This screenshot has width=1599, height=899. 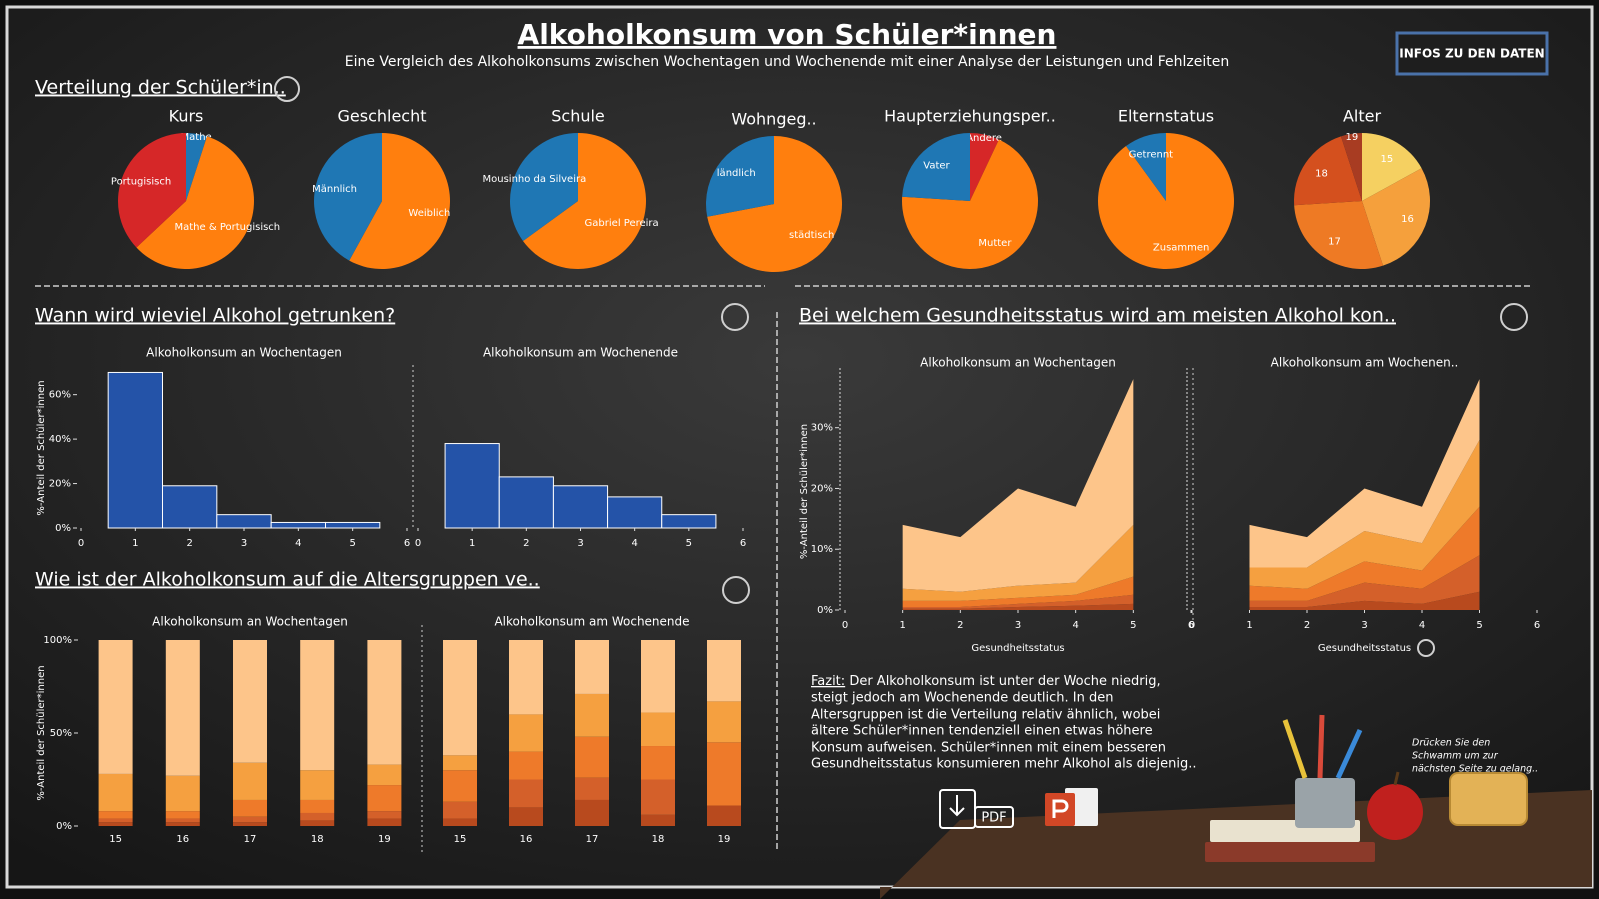 I want to click on x-tick-label: 18, so click(x=317, y=839).